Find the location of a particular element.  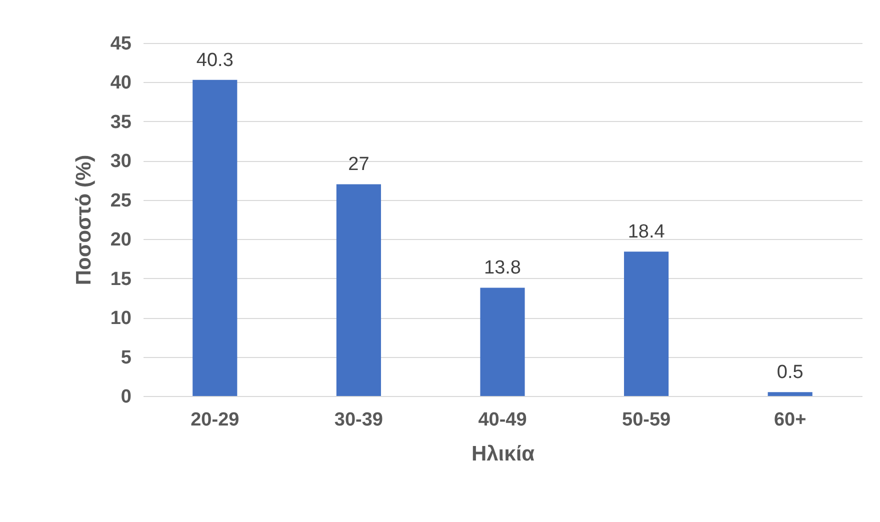

y-tick-label: 40 is located at coordinates (121, 83).